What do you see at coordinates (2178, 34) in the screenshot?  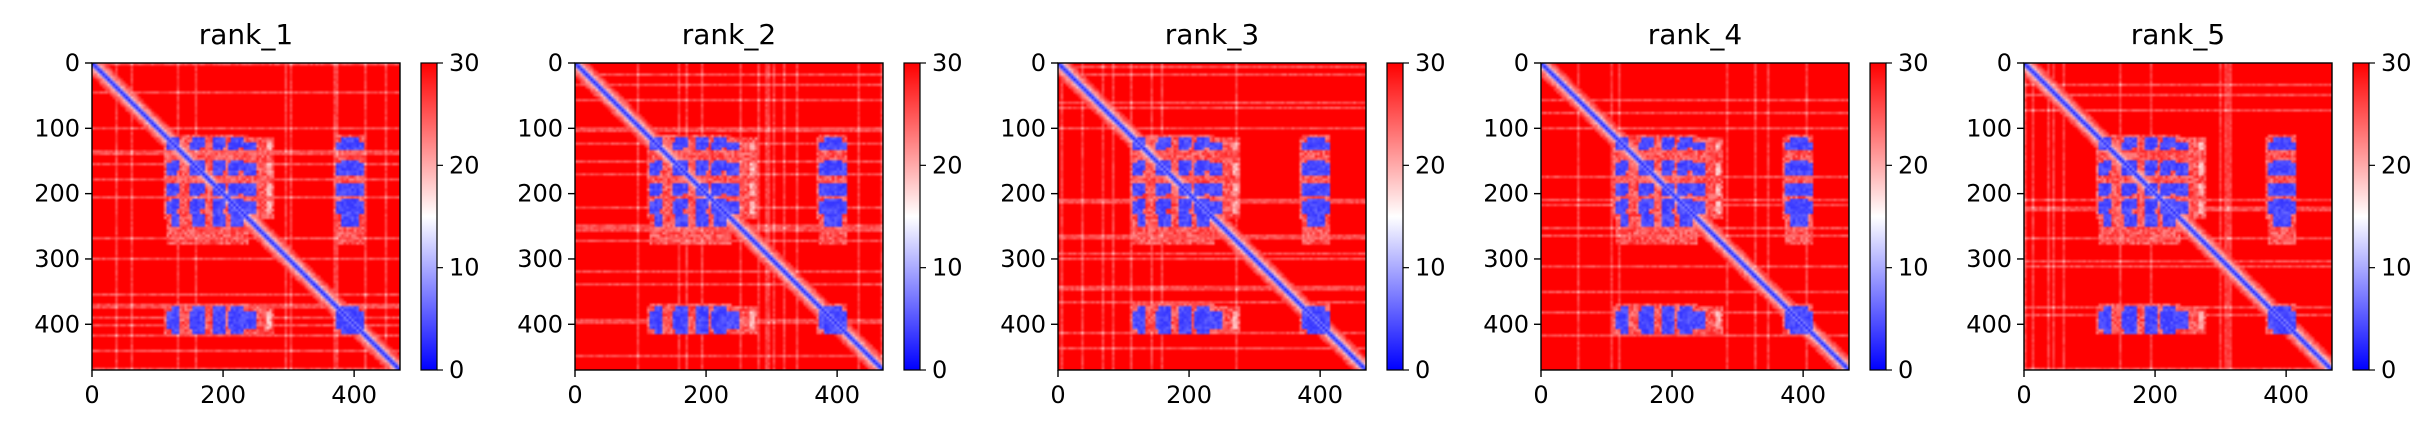 I see `panel-title: rank_5` at bounding box center [2178, 34].